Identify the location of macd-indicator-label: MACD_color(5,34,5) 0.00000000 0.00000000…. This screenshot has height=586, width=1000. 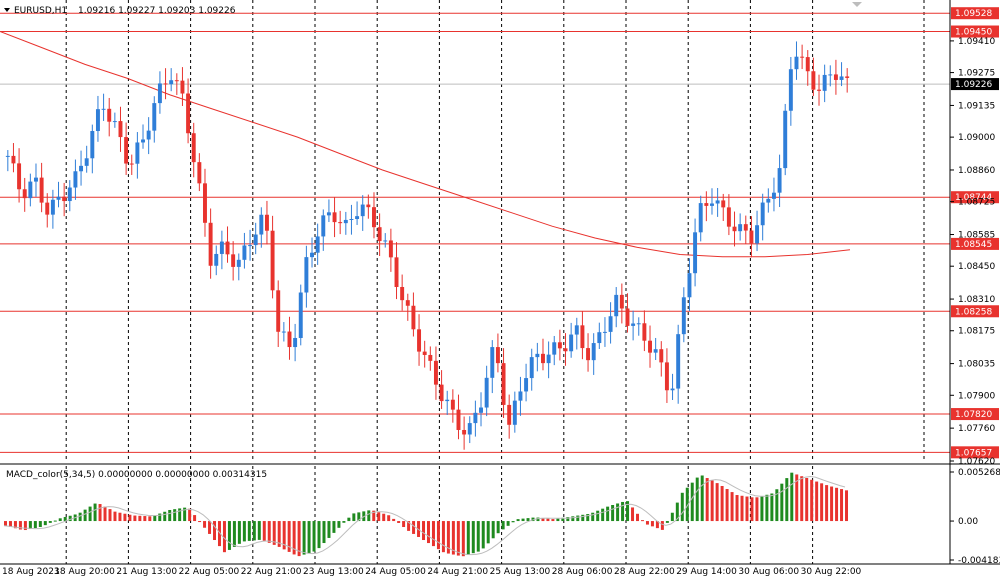
(136, 475).